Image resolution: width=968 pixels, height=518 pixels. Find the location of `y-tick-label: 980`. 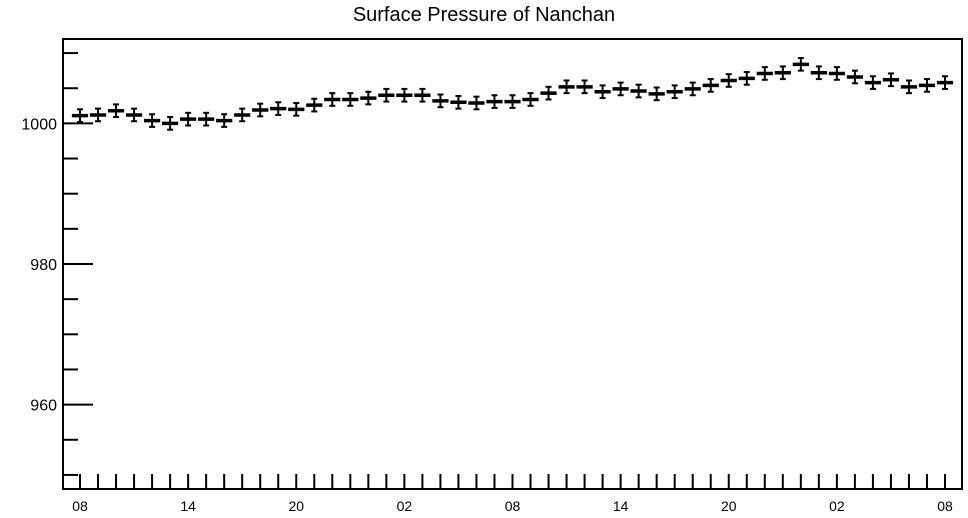

y-tick-label: 980 is located at coordinates (43, 265).